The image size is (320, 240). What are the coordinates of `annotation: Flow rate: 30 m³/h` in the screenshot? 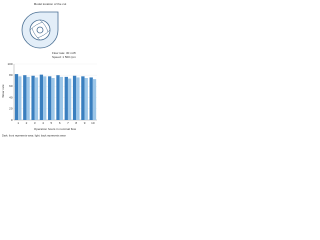 It's located at (64, 53).